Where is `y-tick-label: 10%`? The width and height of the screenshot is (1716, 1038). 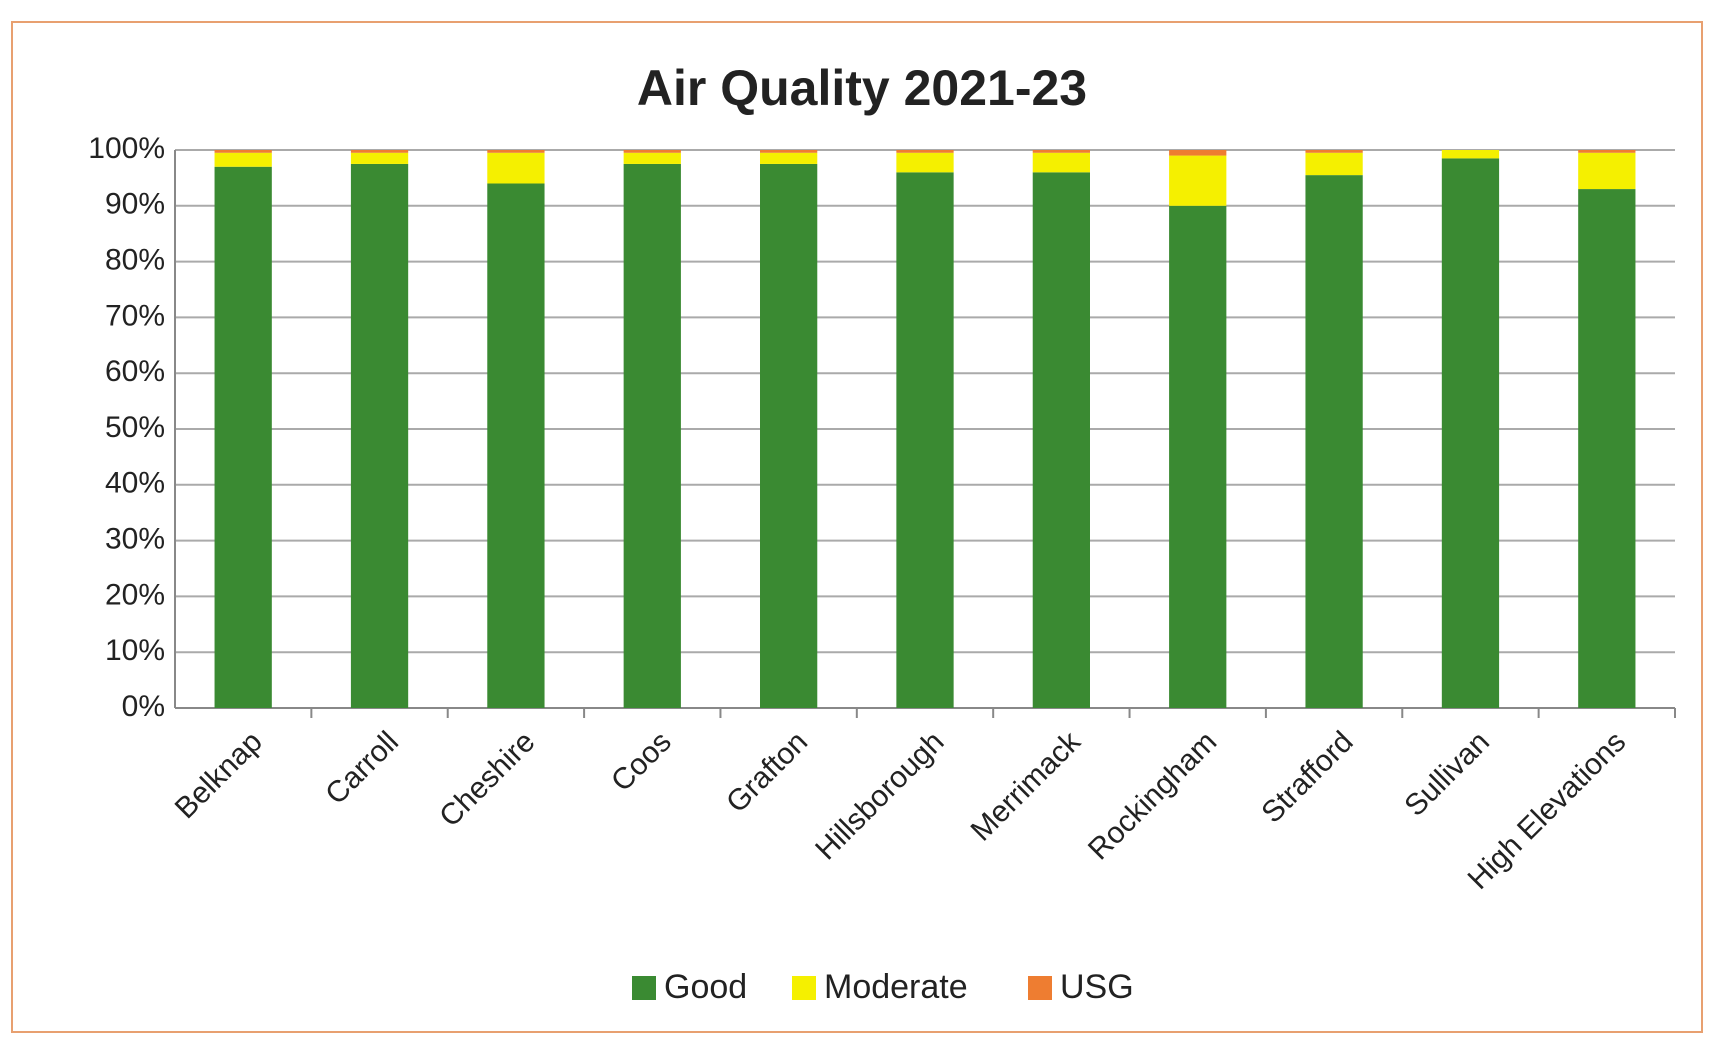
y-tick-label: 10% is located at coordinates (135, 650).